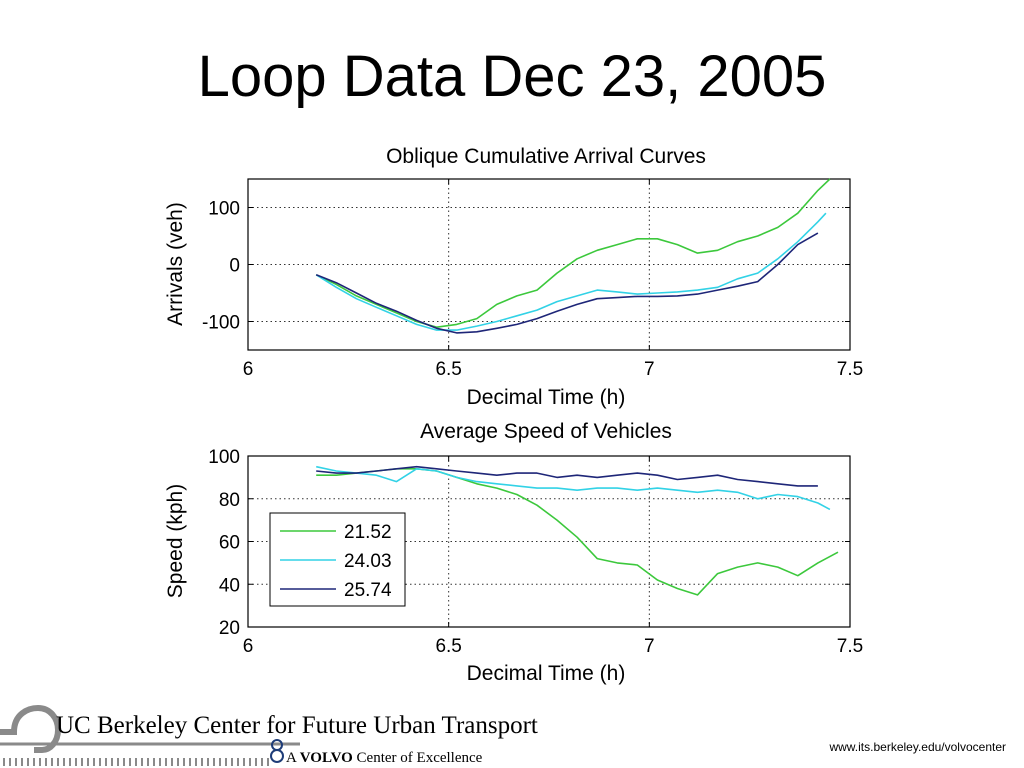 This screenshot has height=768, width=1024. I want to click on arrival-series-green, so click(573, 253).